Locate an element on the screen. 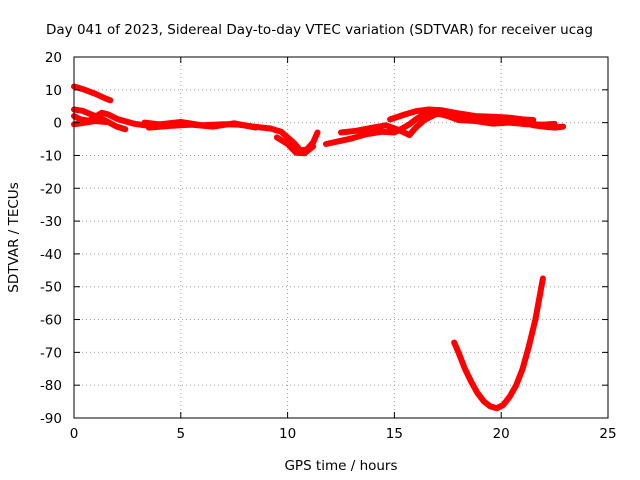 This screenshot has width=640, height=480. x-tick-label: 5 is located at coordinates (181, 434).